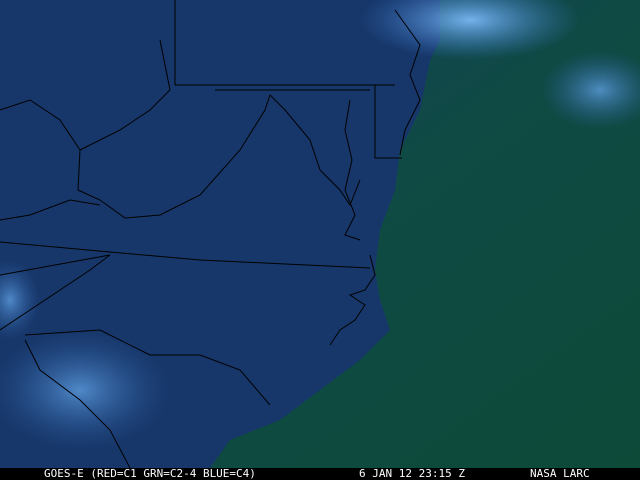  What do you see at coordinates (50, 210) in the screenshot?
I see `border-ky` at bounding box center [50, 210].